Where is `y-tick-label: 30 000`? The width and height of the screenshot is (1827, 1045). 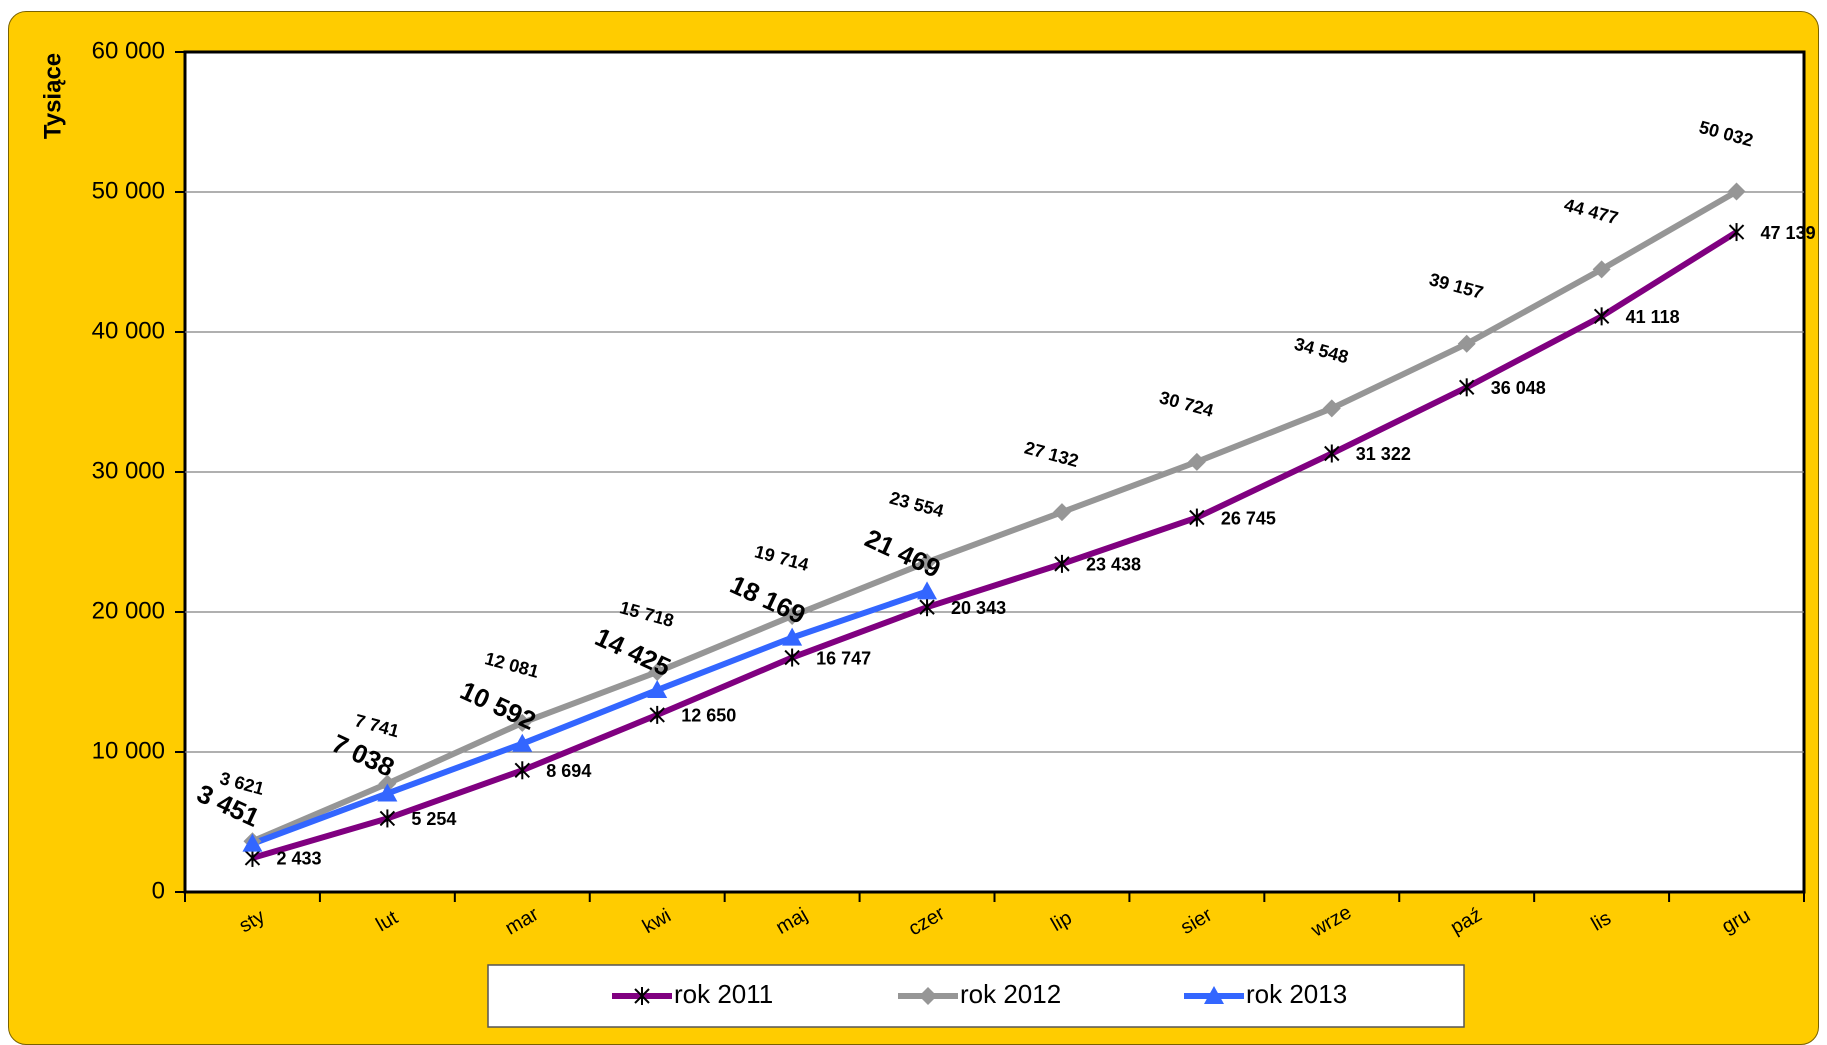
y-tick-label: 30 000 is located at coordinates (128, 470).